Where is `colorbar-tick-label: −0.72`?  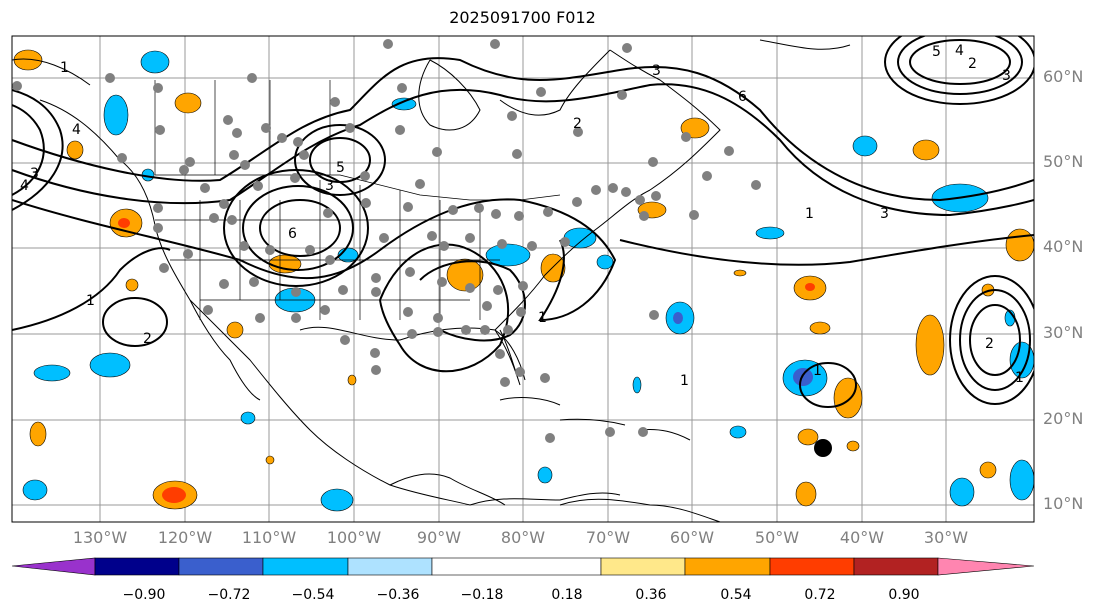
colorbar-tick-label: −0.72 is located at coordinates (229, 595).